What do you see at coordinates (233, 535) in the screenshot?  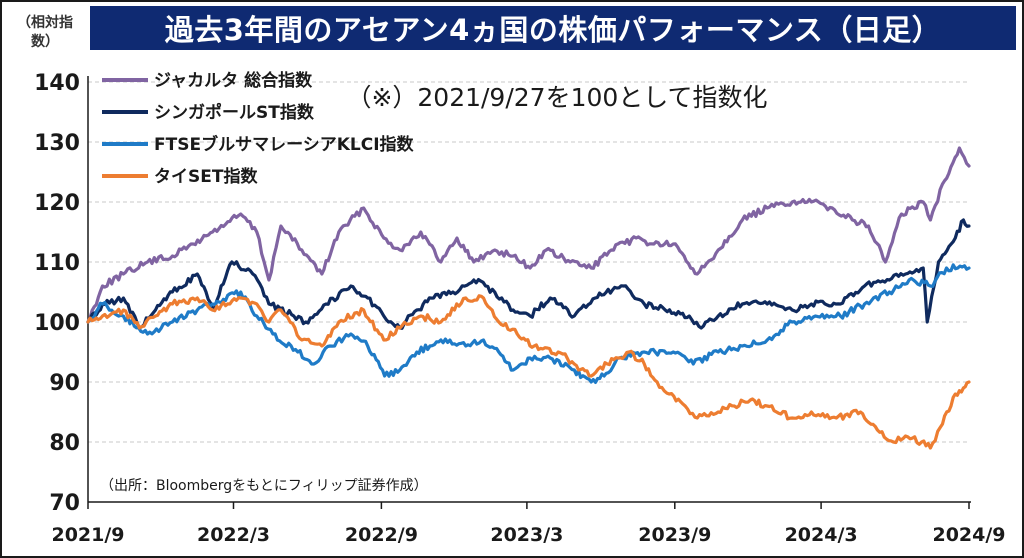 I see `x-tick-label: 2022/3` at bounding box center [233, 535].